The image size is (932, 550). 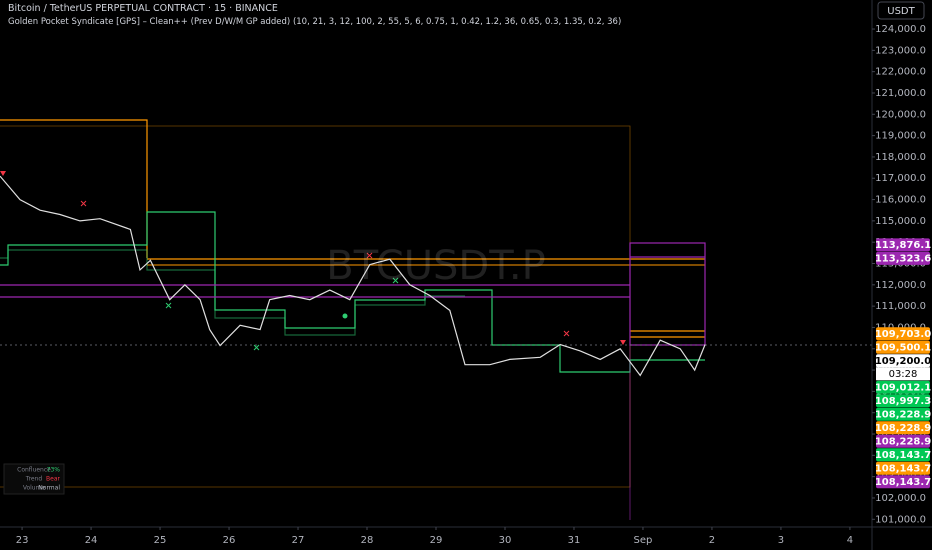 I want to click on price-label: 109,200.0, so click(x=903, y=361).